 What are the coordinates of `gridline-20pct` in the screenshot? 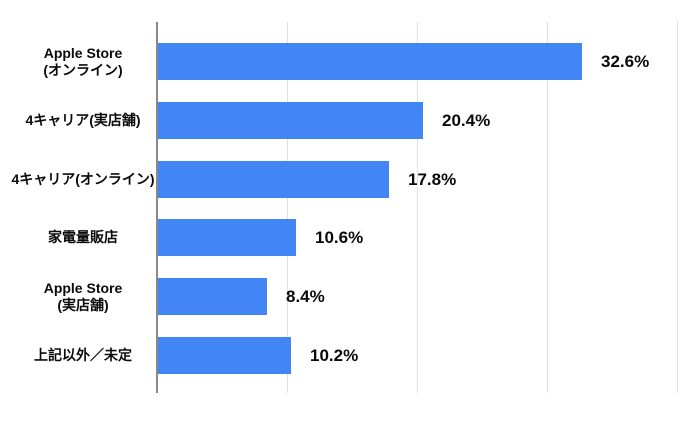 It's located at (417, 207).